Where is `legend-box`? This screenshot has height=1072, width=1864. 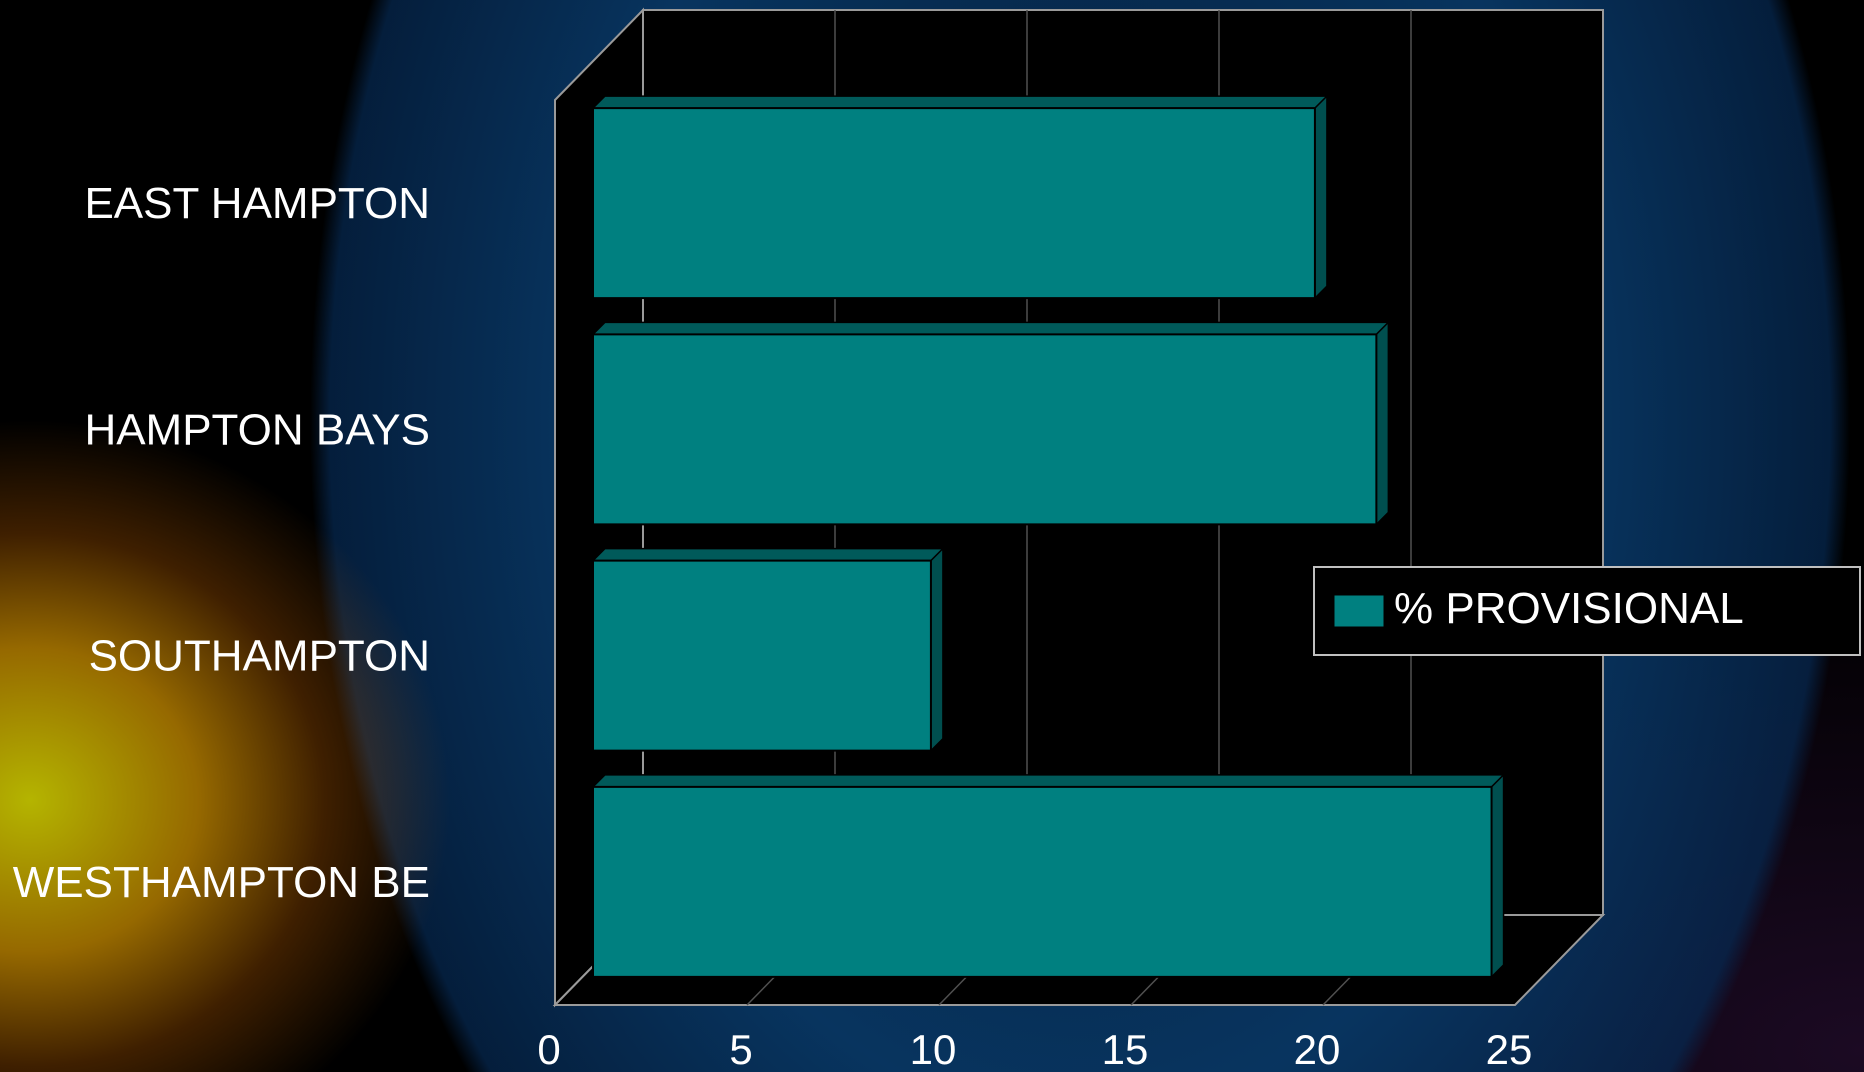 legend-box is located at coordinates (1587, 611).